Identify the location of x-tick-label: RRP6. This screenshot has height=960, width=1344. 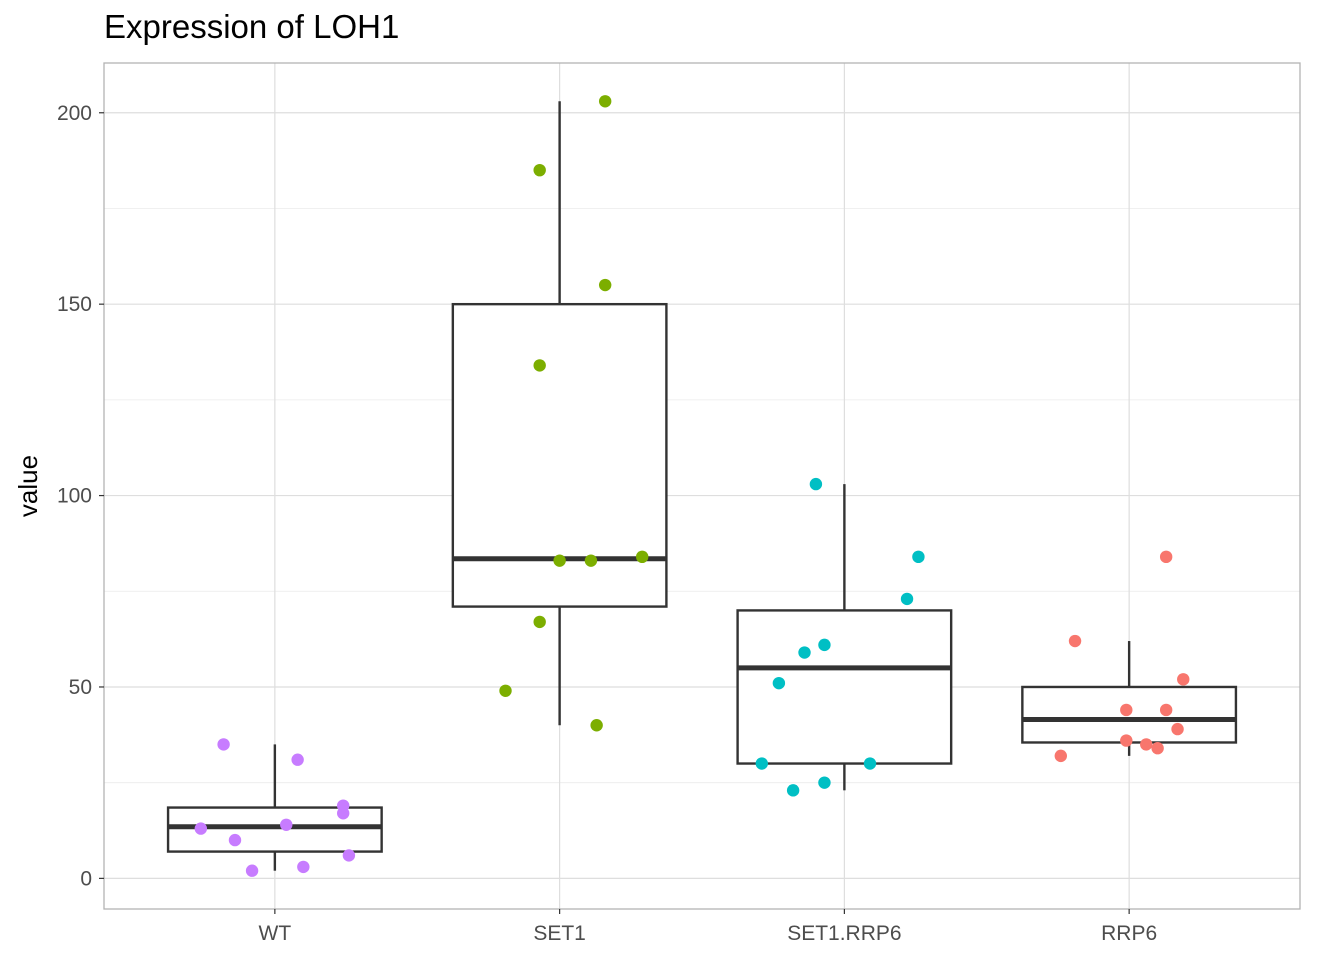
(1129, 933).